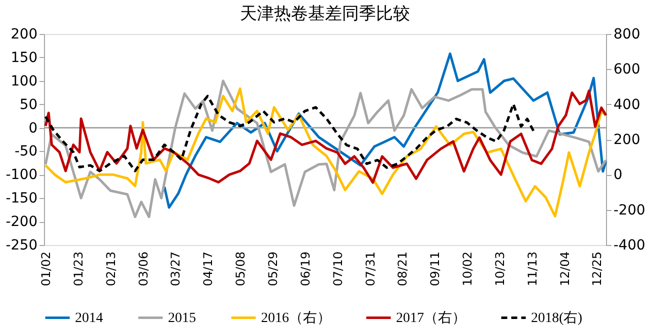  I want to click on x-tick-label: 11/13, so click(532, 269).